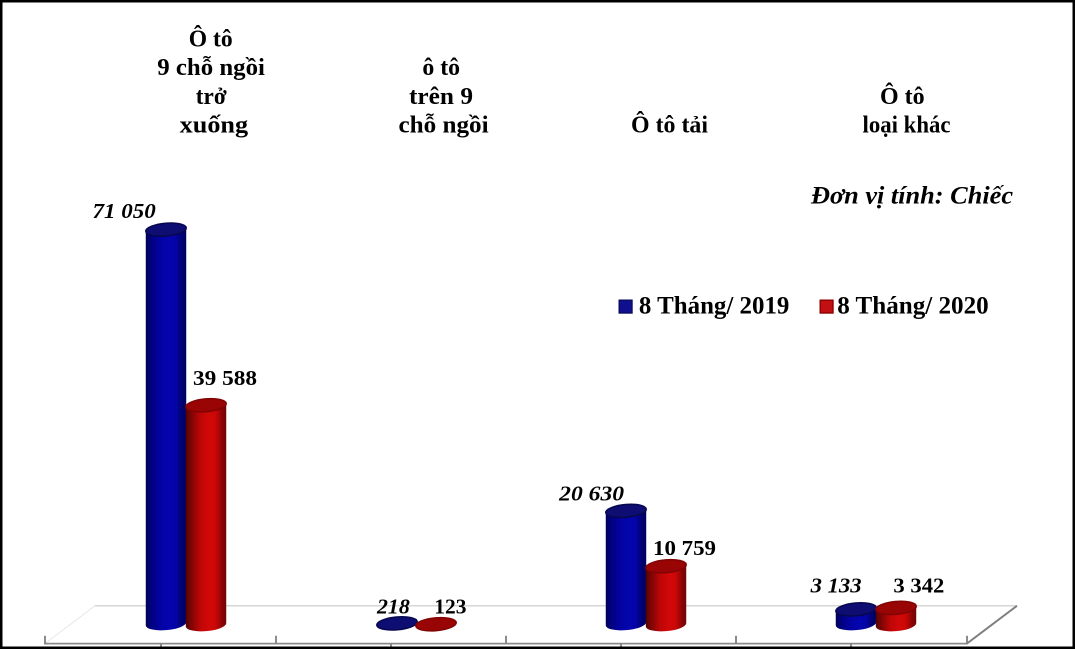 Image resolution: width=1075 pixels, height=649 pixels. I want to click on svg-text: chỗ ngồi, so click(444, 126).